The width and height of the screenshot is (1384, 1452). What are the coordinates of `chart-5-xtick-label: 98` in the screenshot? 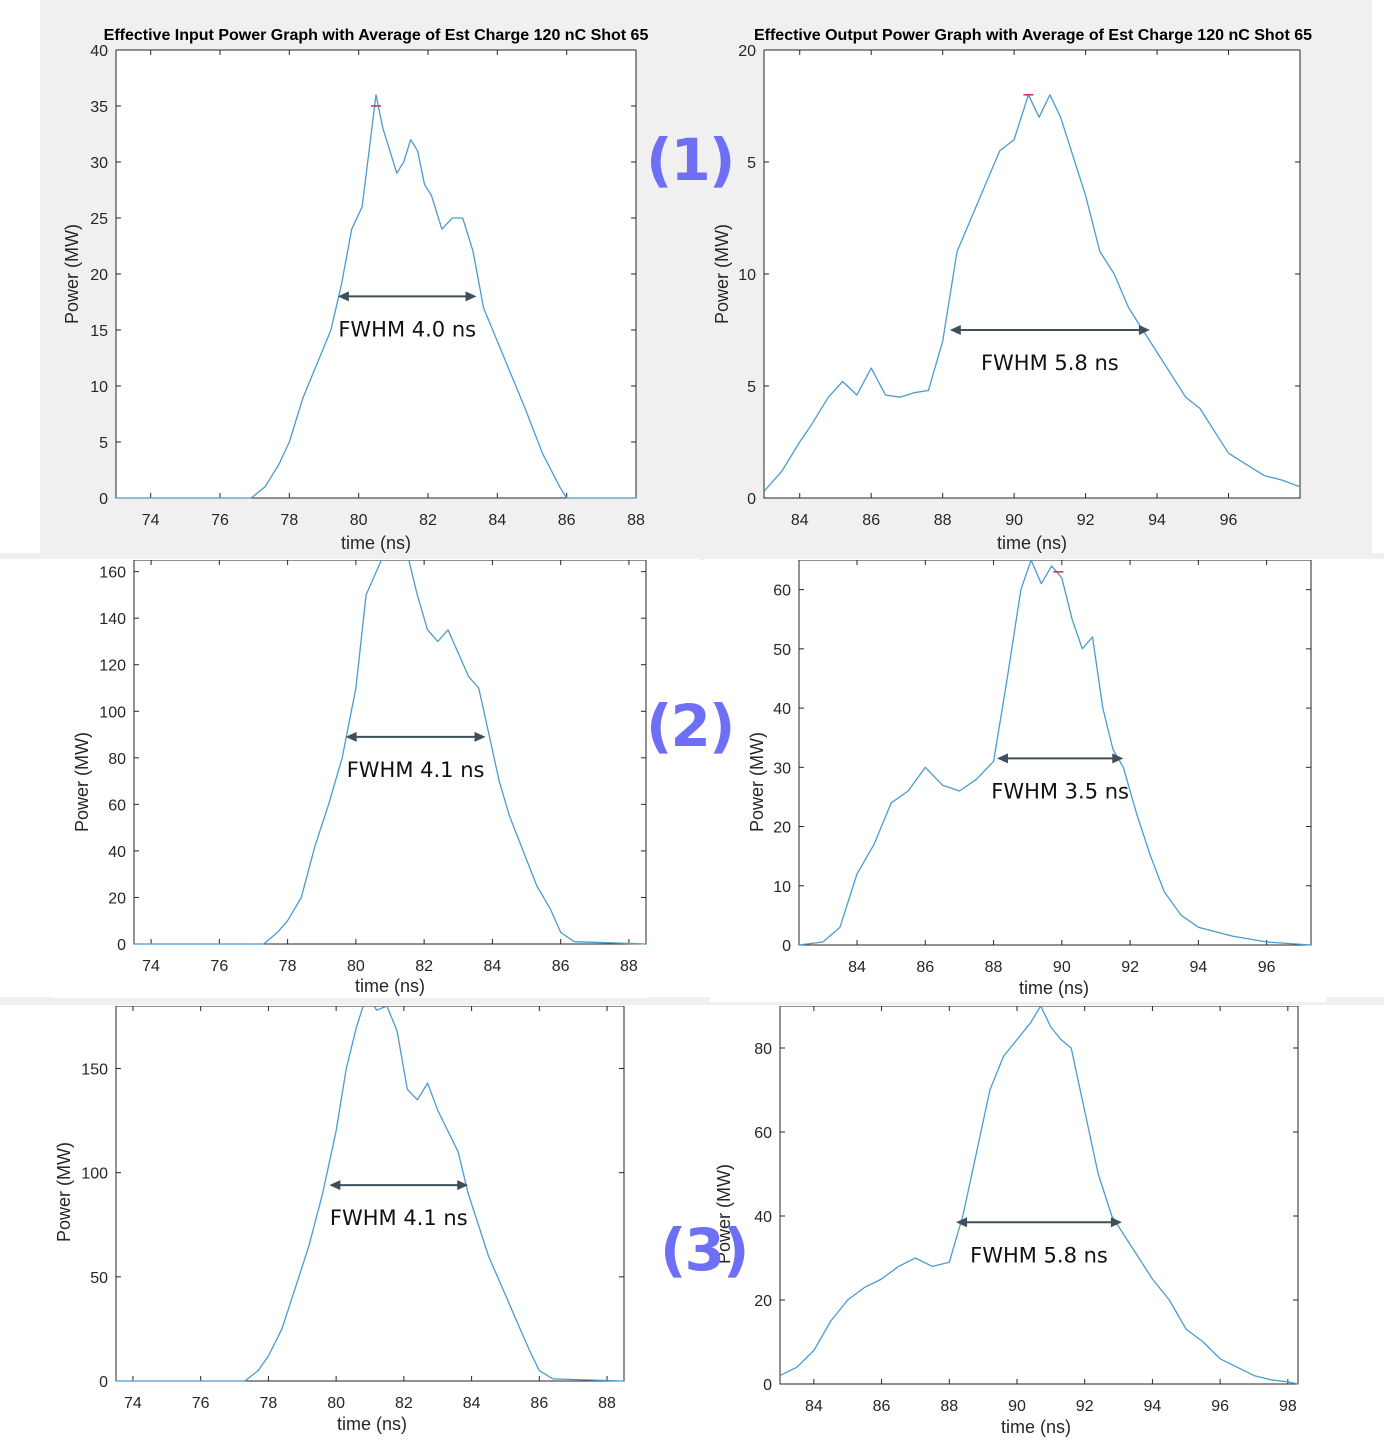 It's located at (1288, 1406).